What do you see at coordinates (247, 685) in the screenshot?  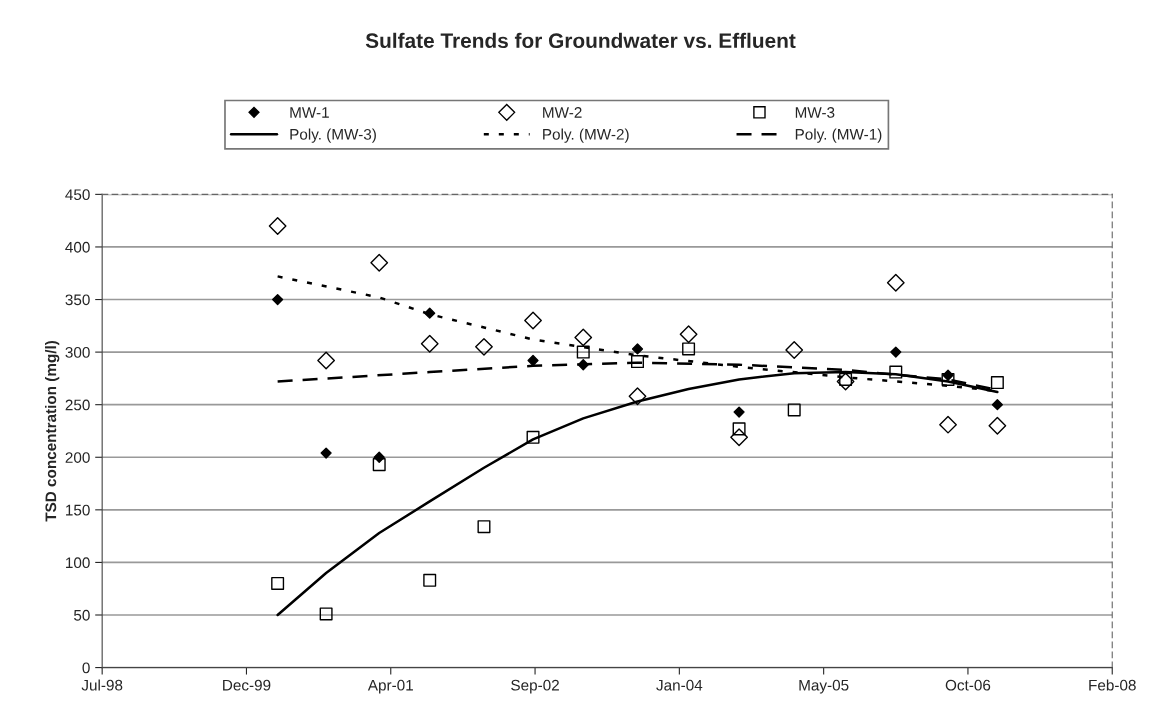 I see `x-tick-label: Dec-99` at bounding box center [247, 685].